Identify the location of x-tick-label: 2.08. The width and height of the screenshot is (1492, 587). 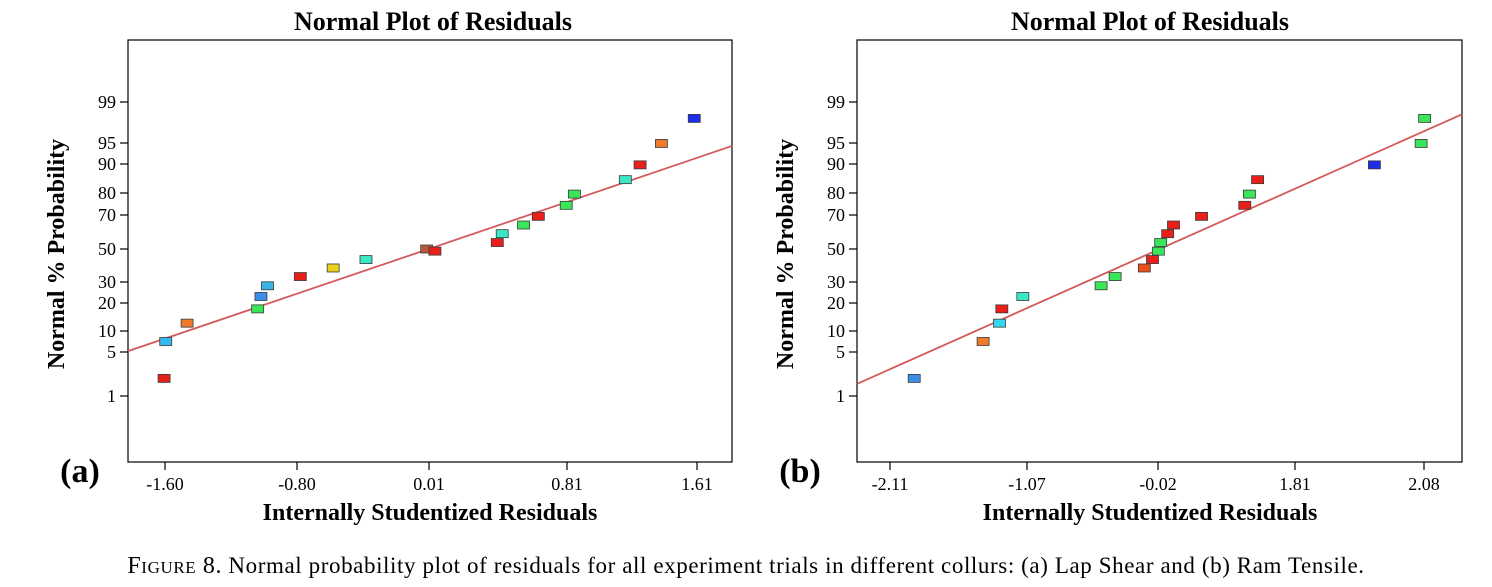
(1424, 484).